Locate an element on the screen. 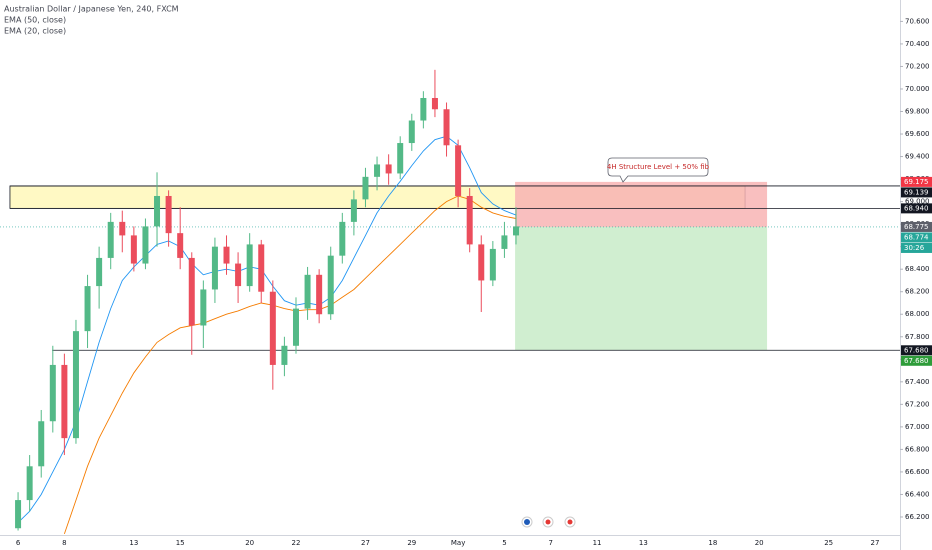  event-icons is located at coordinates (548, 522).